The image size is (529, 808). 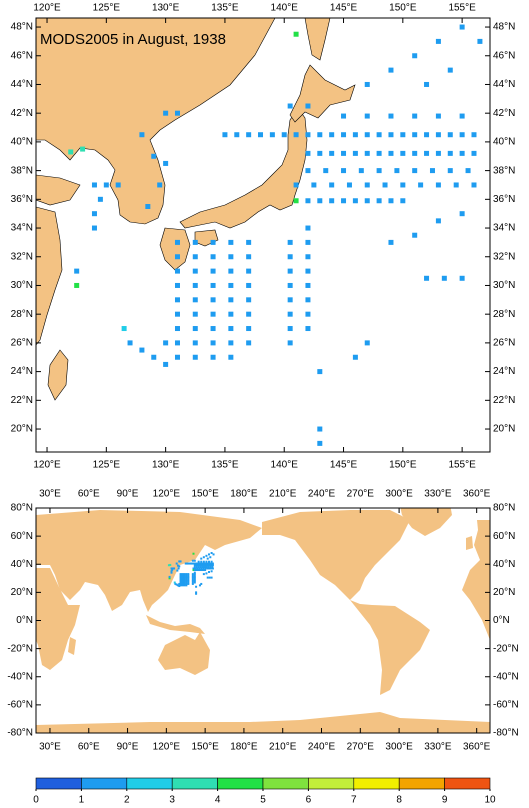 I want to click on lat-label: 60°N, so click(x=504, y=536).